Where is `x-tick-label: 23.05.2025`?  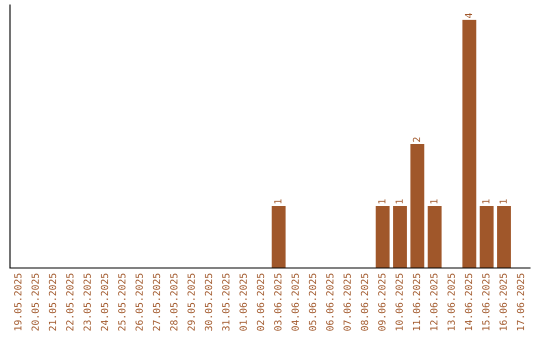 x-tick-label: 23.05.2025 is located at coordinates (87, 302).